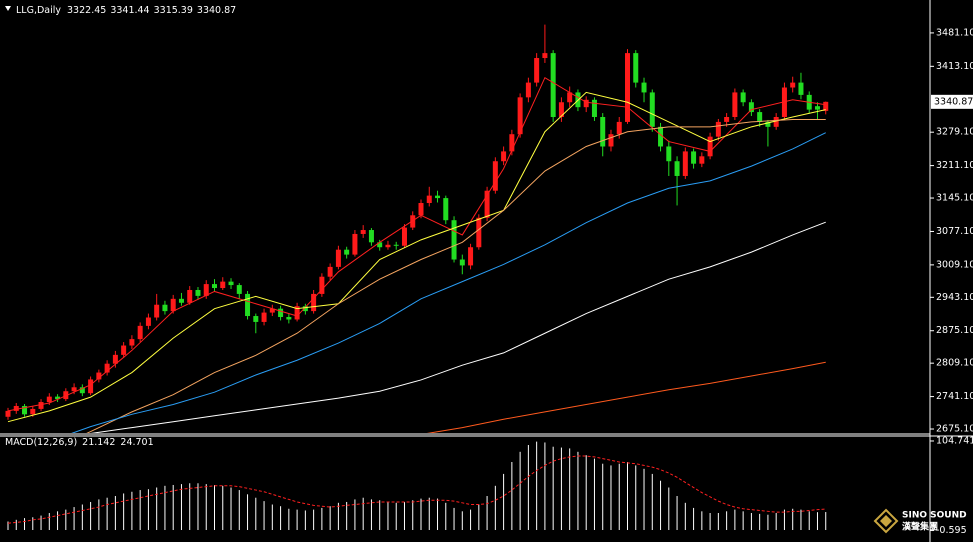  I want to click on y-tick-label: 3077.10, so click(954, 231).